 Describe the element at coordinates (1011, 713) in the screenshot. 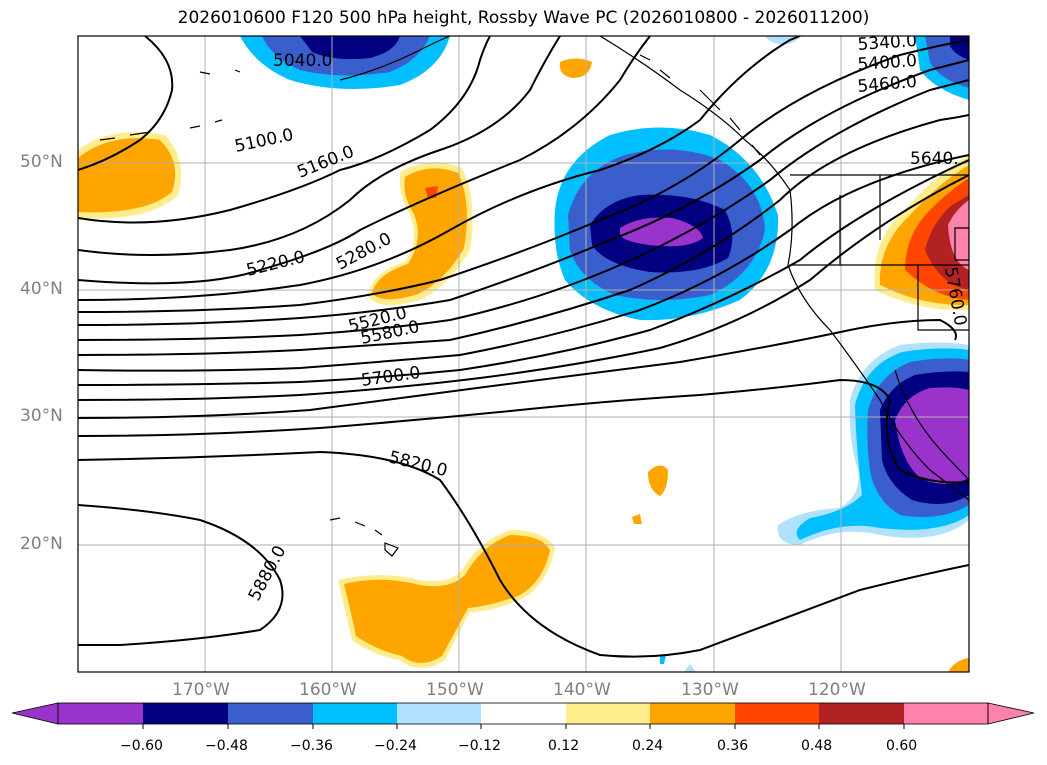

I see `colorbar-extend-right` at that location.